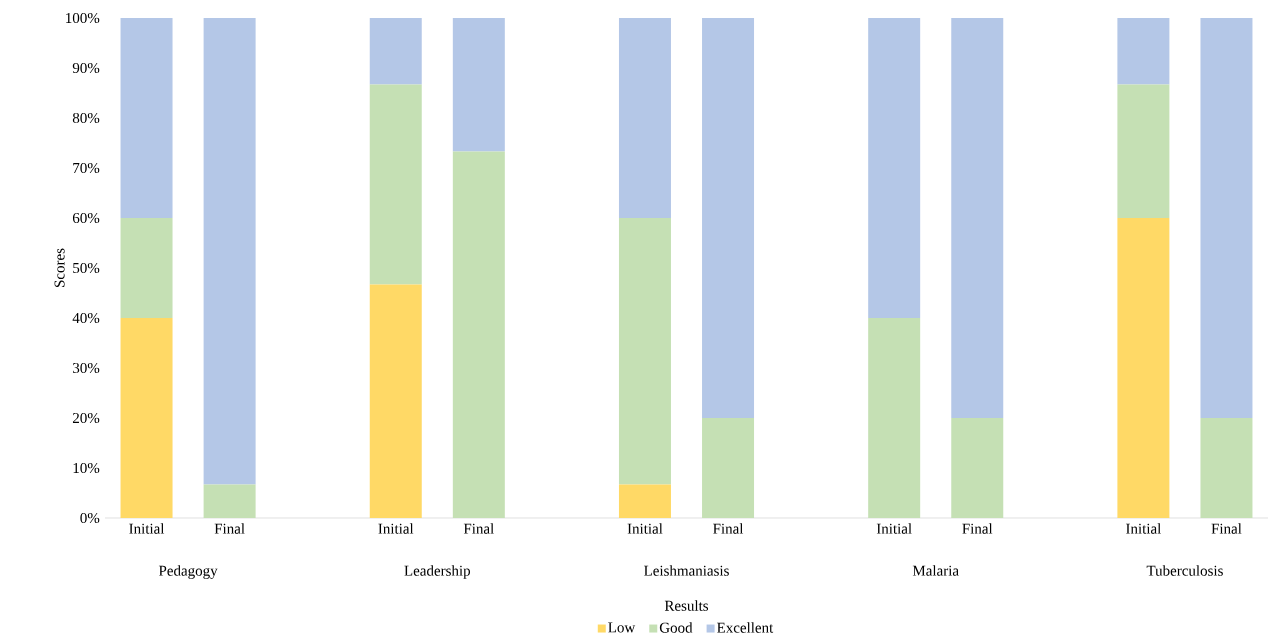 The width and height of the screenshot is (1268, 634). I want to click on y-tick-label: 100%, so click(83, 18).